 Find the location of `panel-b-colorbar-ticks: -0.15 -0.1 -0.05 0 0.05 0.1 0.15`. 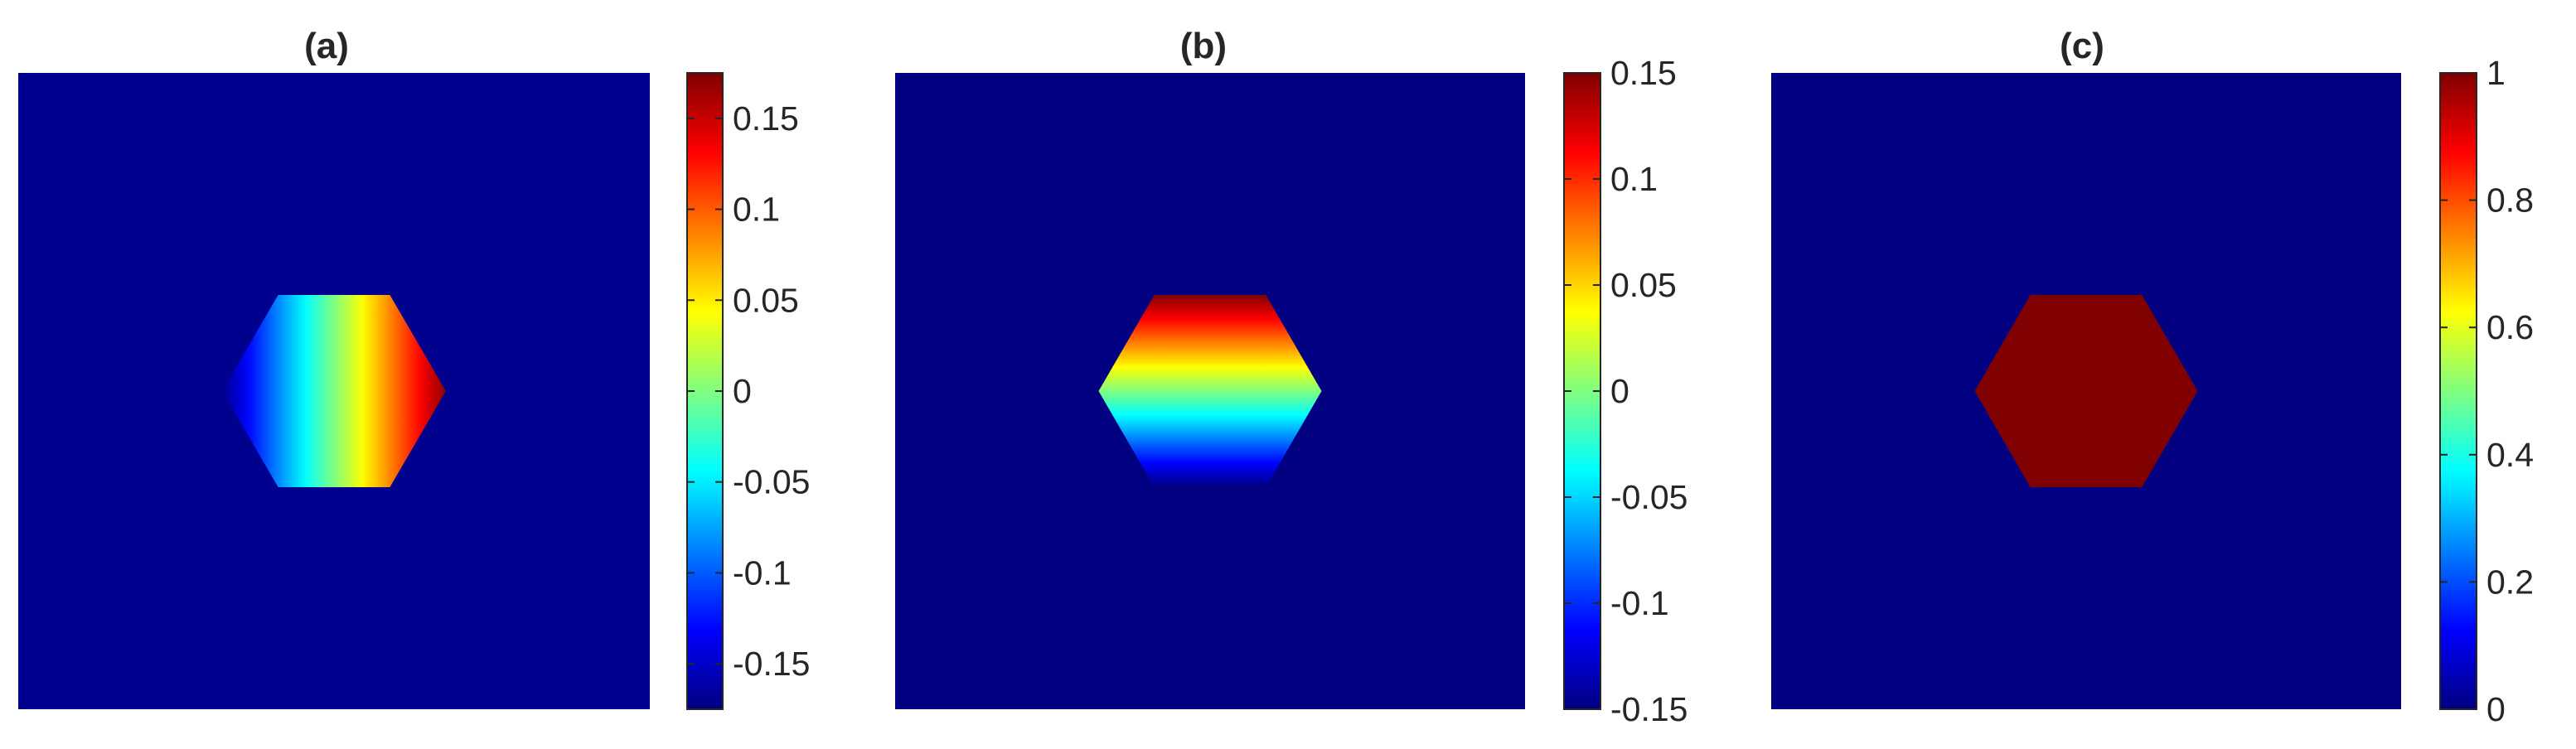

panel-b-colorbar-ticks: -0.15 -0.1 -0.05 0 0.05 0.1 0.15 is located at coordinates (1625, 391).